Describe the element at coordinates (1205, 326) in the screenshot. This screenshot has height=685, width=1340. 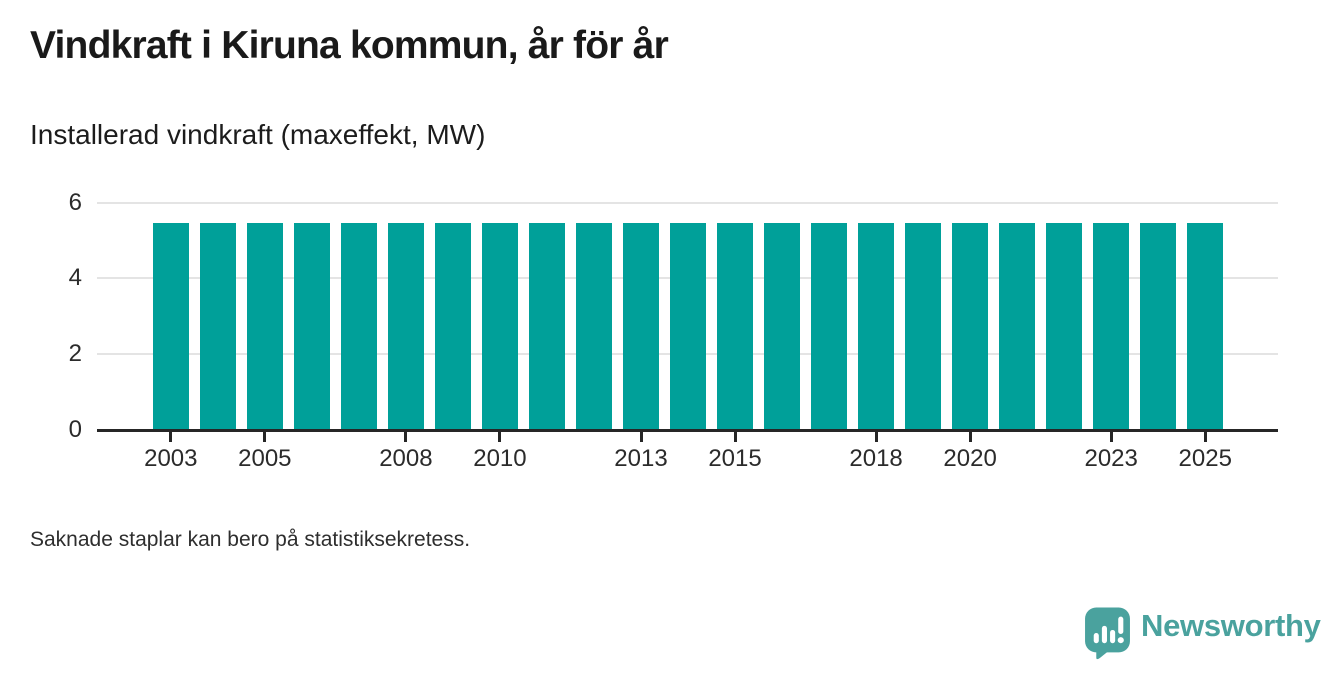
I see `bar-2025` at that location.